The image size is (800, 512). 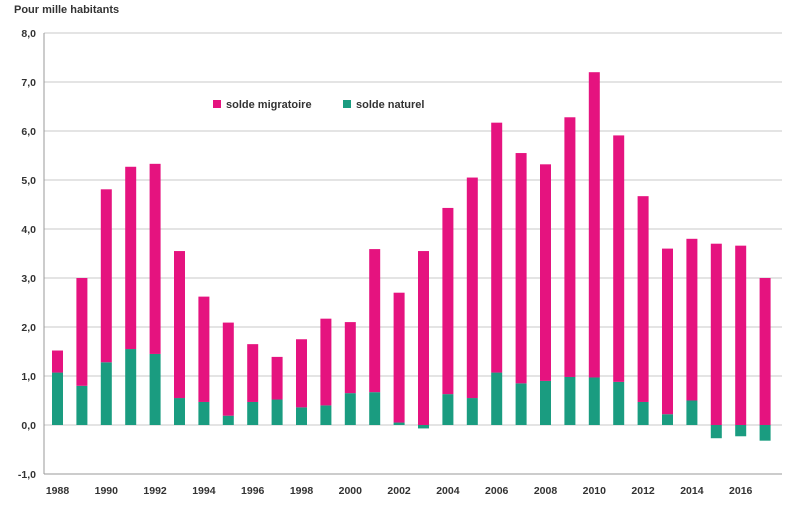 What do you see at coordinates (204, 349) in the screenshot?
I see `bar-solde-migratoire-1994` at bounding box center [204, 349].